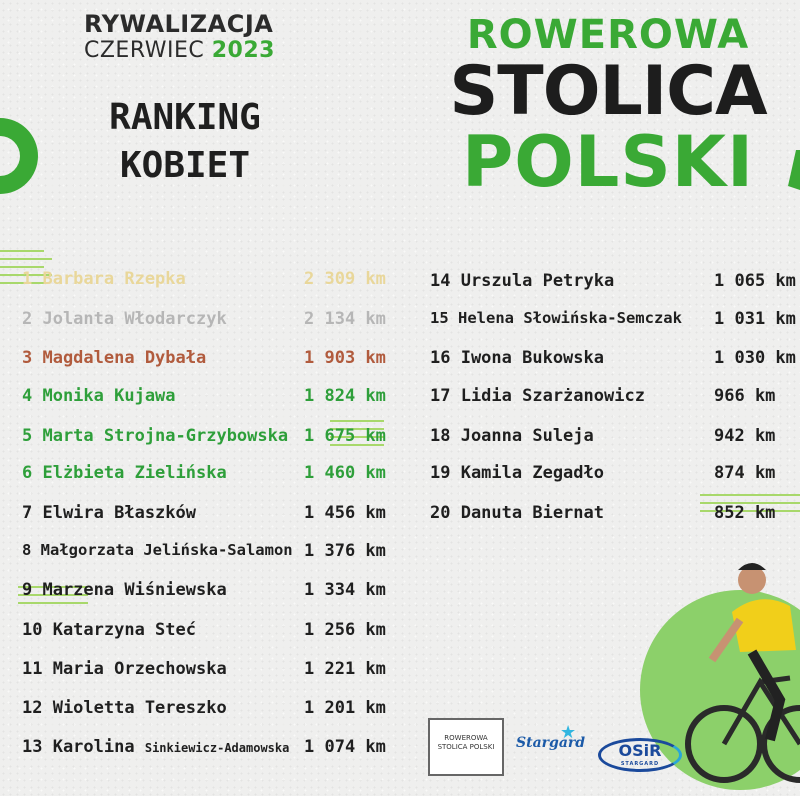  I want to click on distance: 1 376 km, so click(345, 551).